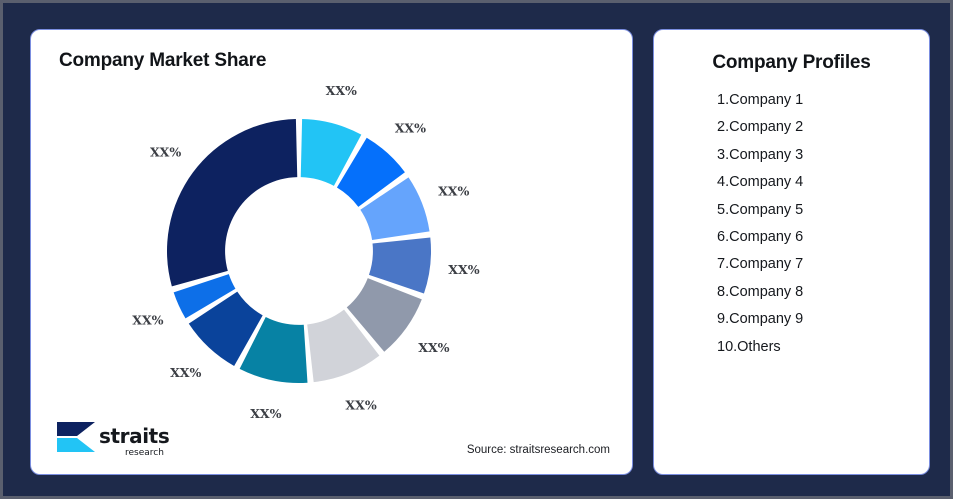  I want to click on list-item: 7.Company 7, so click(760, 264).